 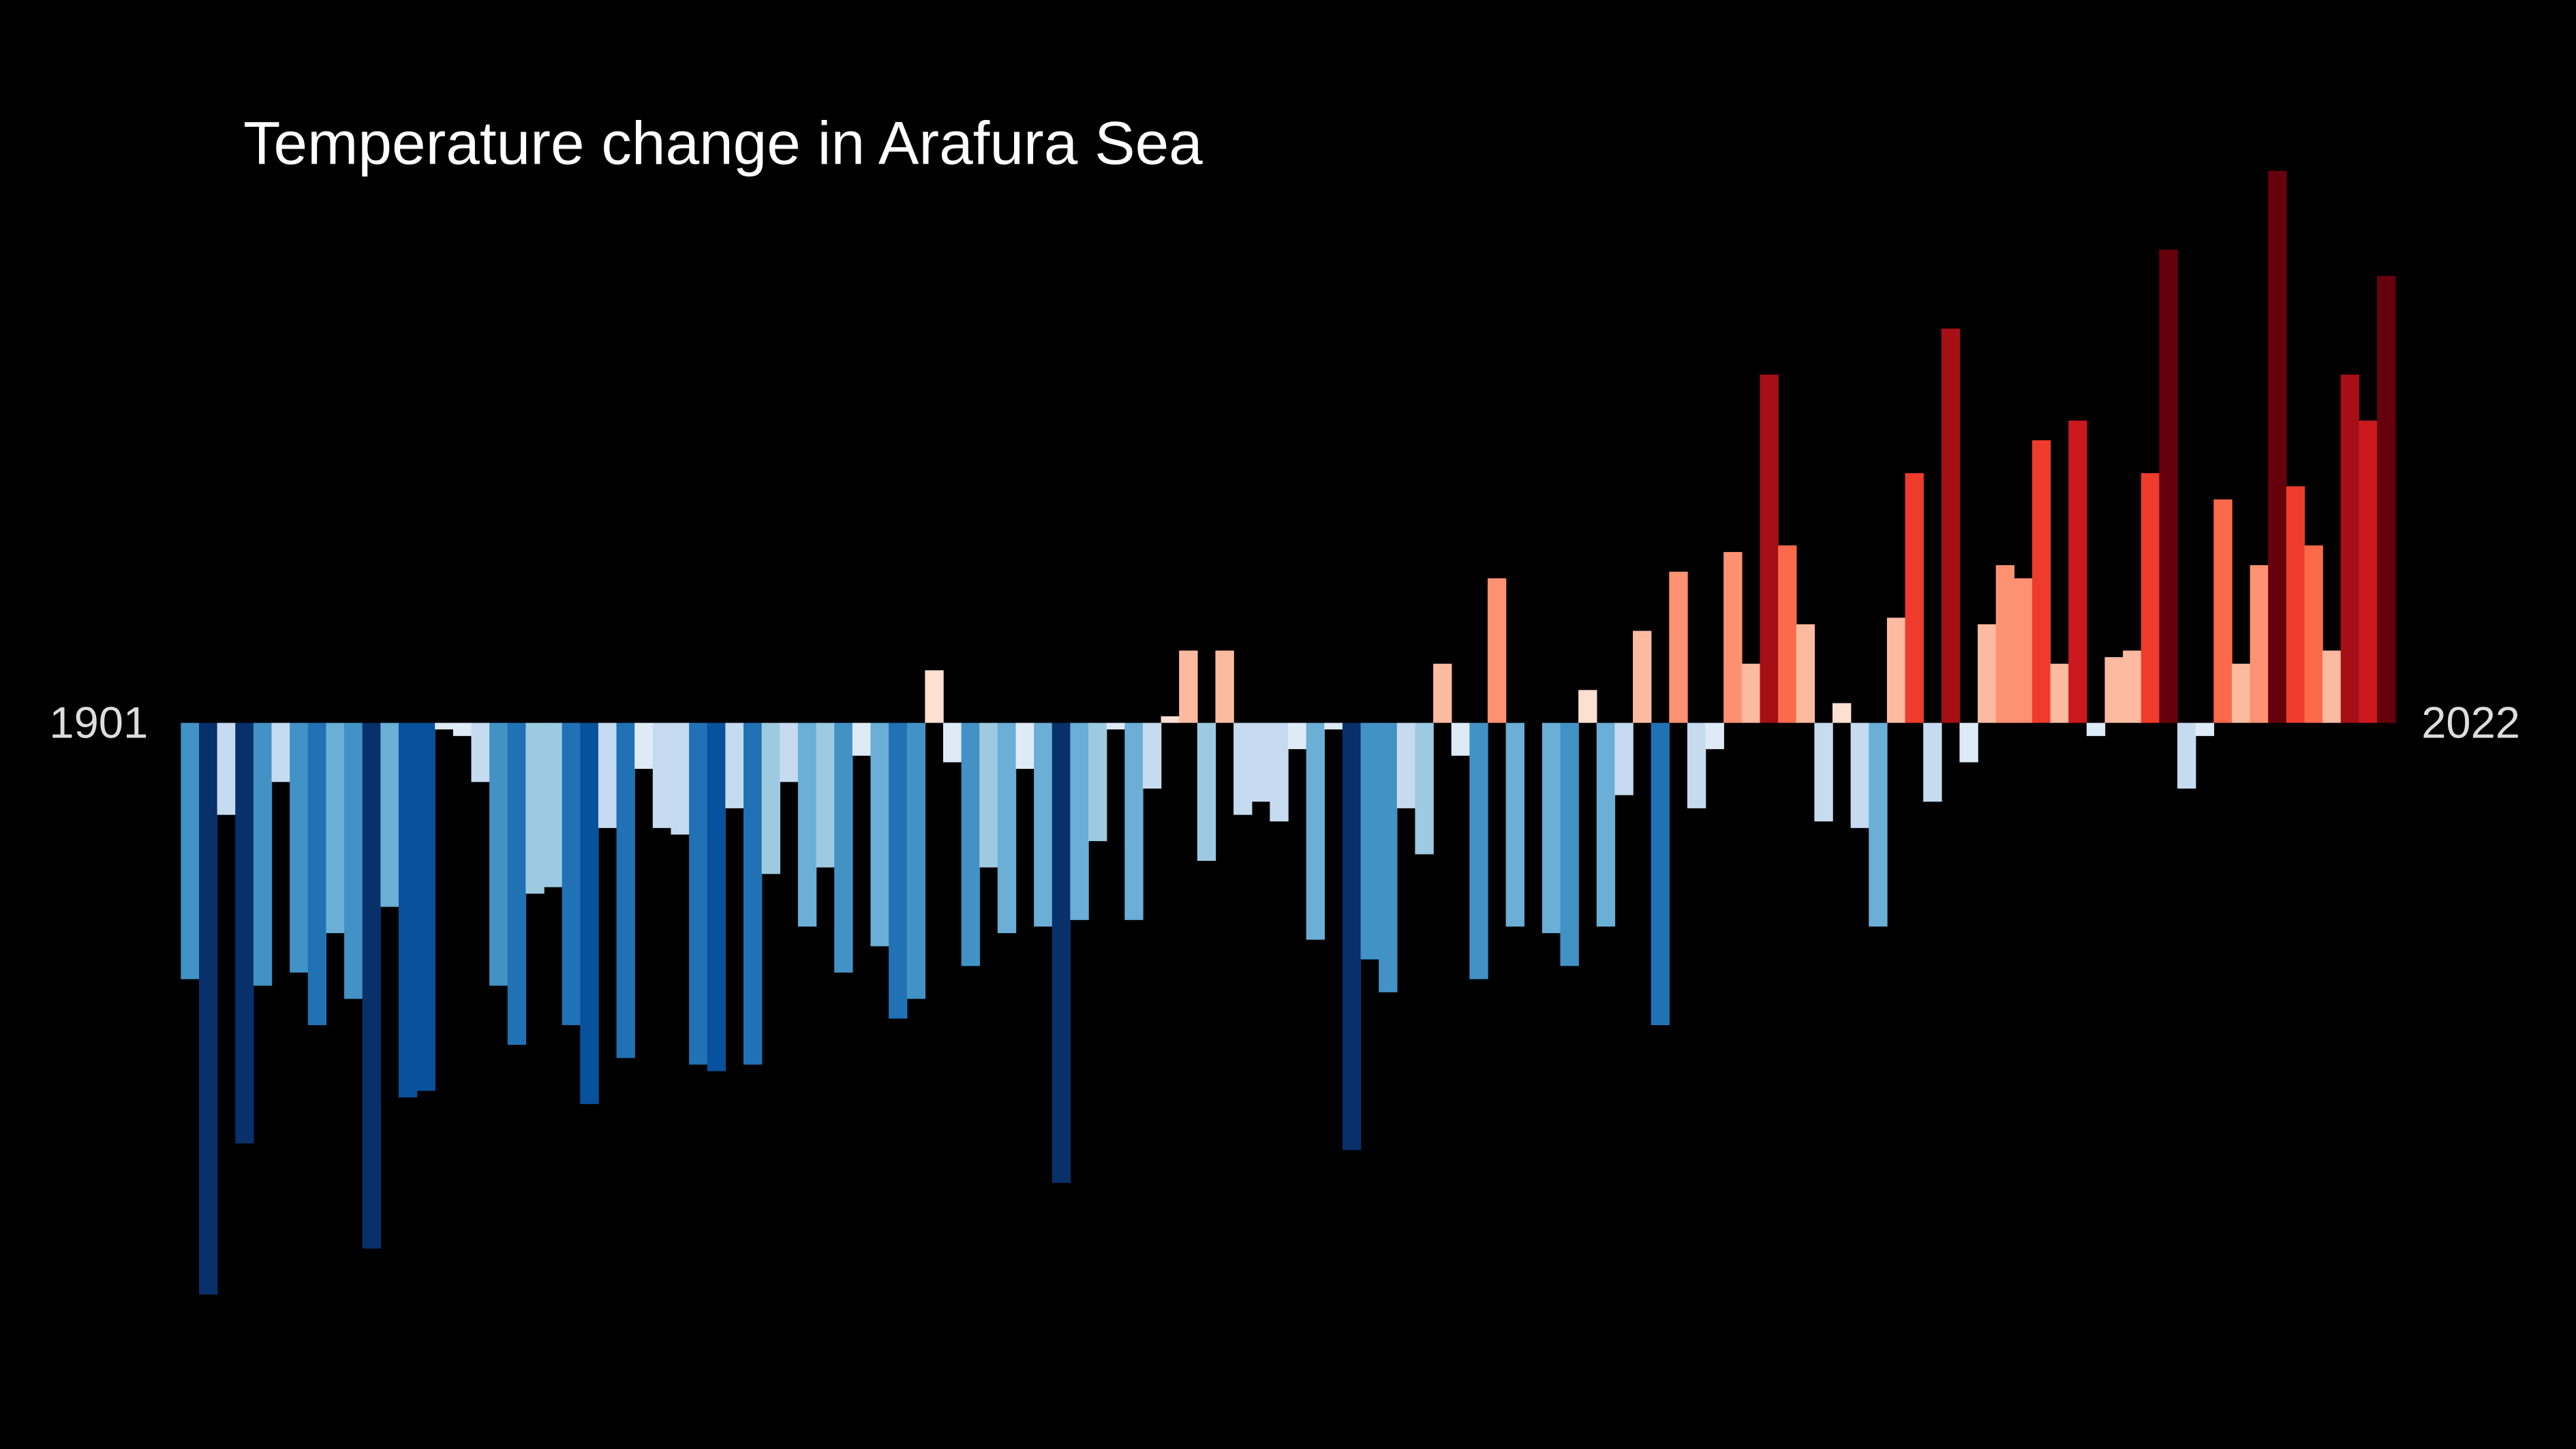 I want to click on chart-title: Temperature change in Arafura Sea, so click(x=723, y=143).